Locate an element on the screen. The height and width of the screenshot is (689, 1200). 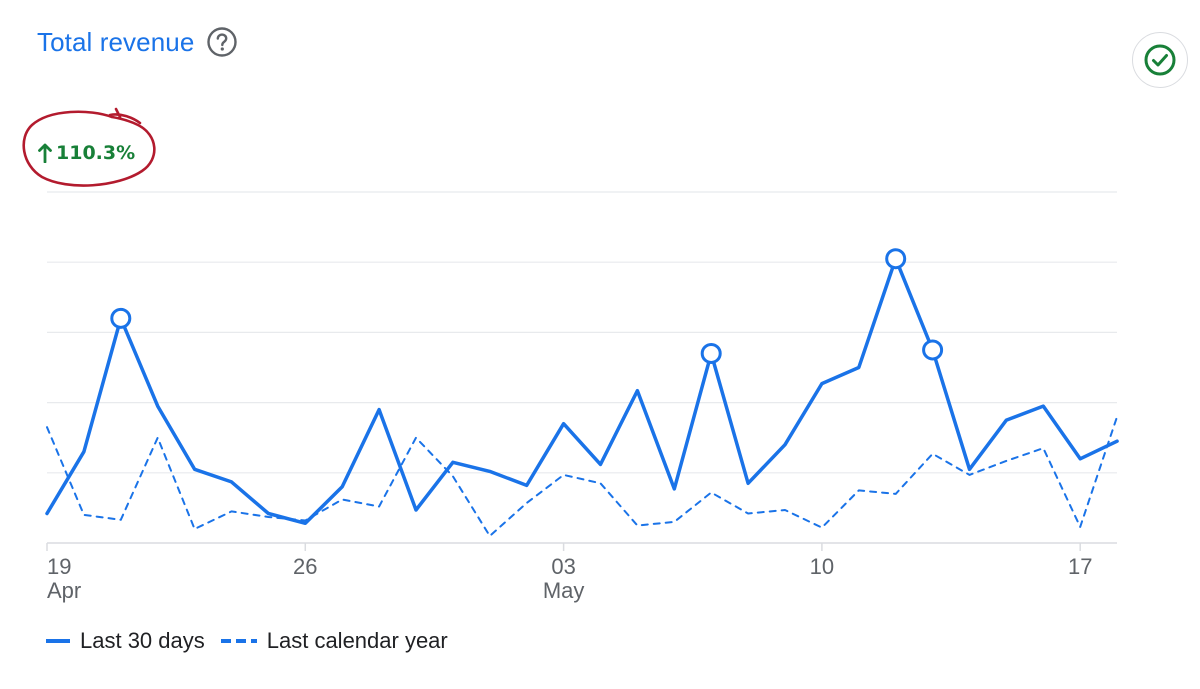
change-percent: 110.3% is located at coordinates (96, 153).